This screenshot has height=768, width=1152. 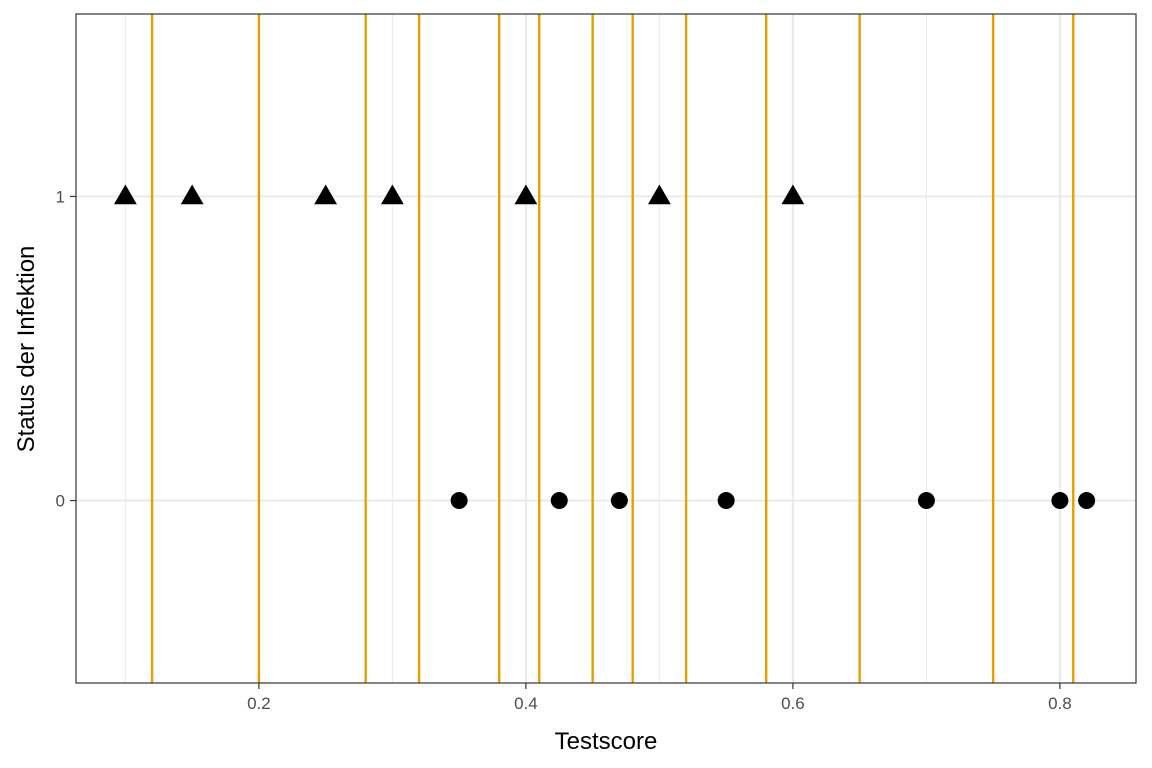 I want to click on x-axis-title: Testscore, so click(x=606, y=741).